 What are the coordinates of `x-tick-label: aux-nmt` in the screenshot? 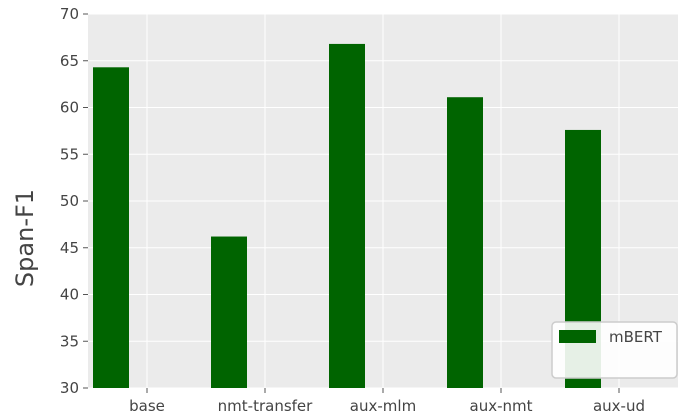 It's located at (501, 405).